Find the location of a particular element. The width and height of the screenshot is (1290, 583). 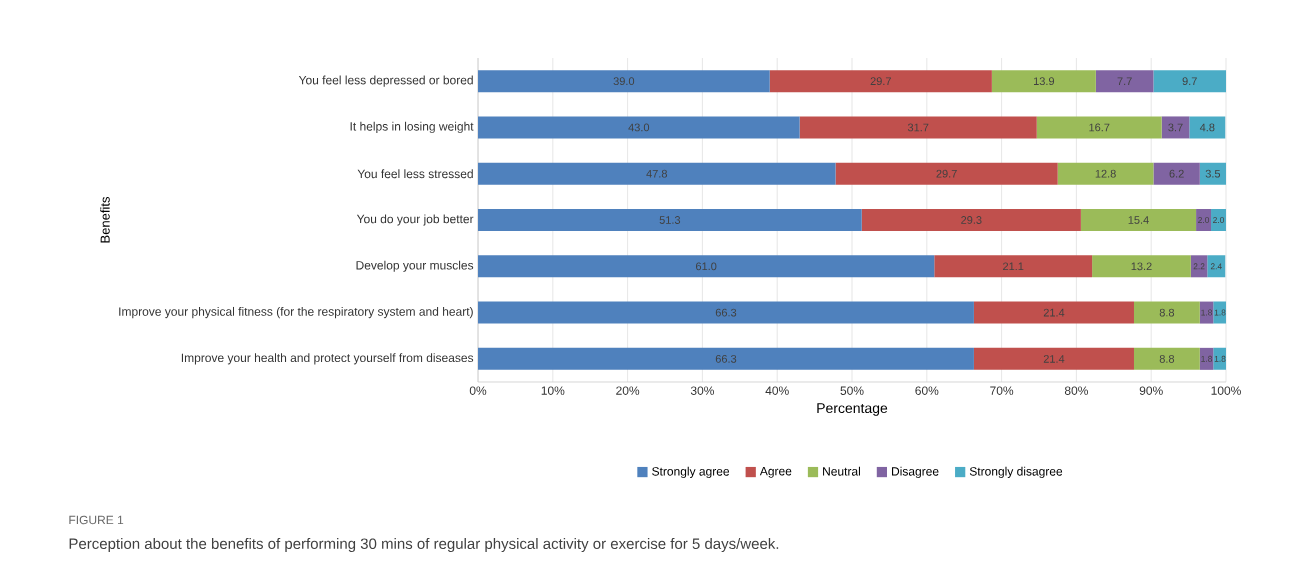

data-label: 3.7 is located at coordinates (1175, 127).